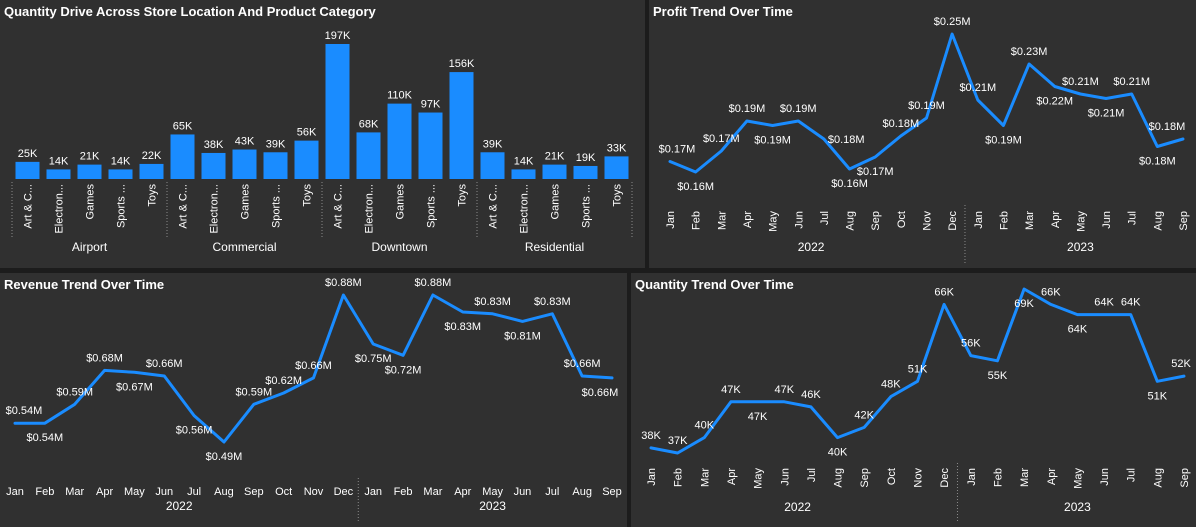 This screenshot has width=1196, height=527. Describe the element at coordinates (433, 283) in the screenshot. I see `data-label: $0.88M` at that location.